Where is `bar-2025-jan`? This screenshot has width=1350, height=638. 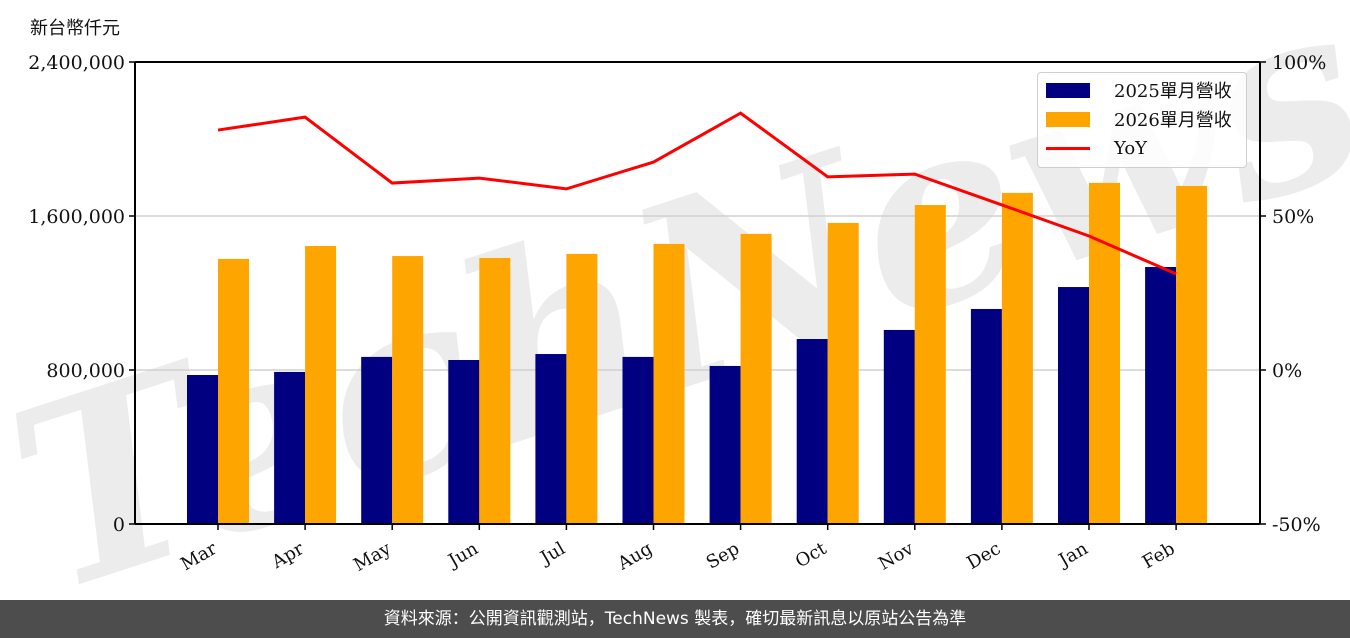 bar-2025-jan is located at coordinates (1073, 405).